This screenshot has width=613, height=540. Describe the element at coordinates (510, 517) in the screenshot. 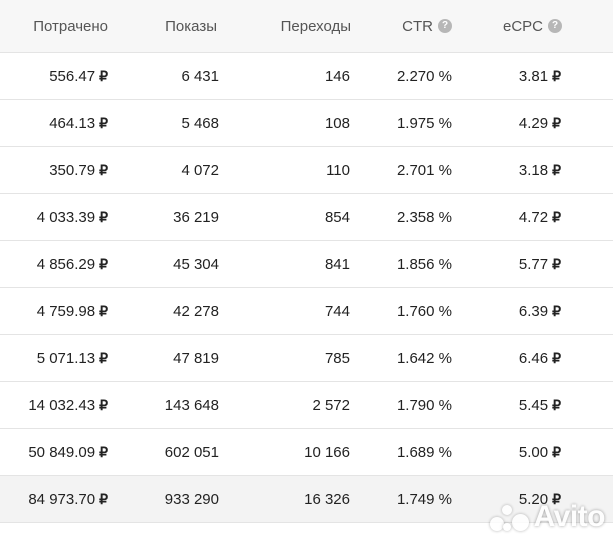

I see `avito-logo-icon` at that location.